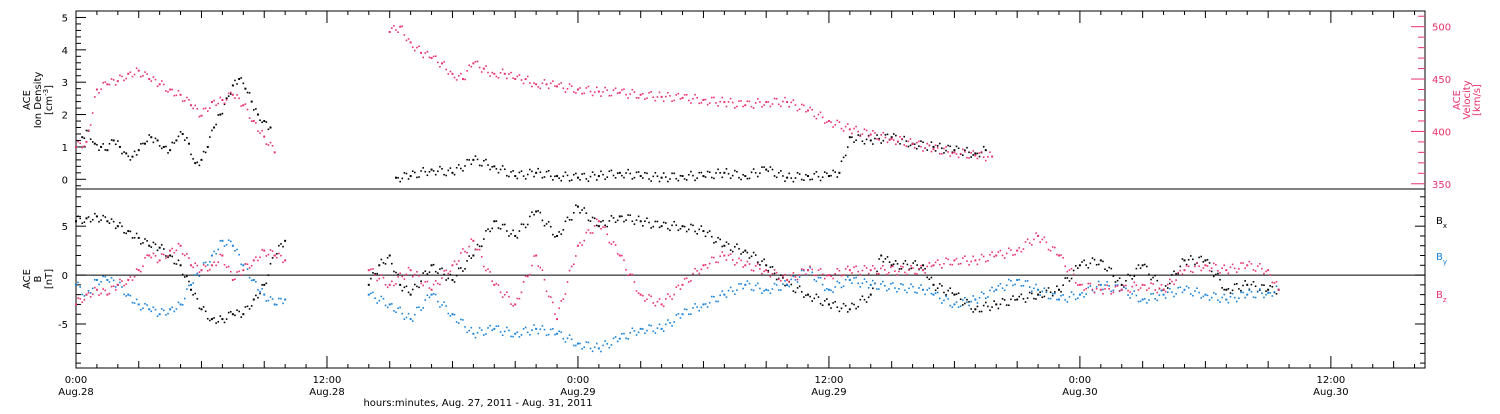  What do you see at coordinates (63, 325) in the screenshot?
I see `bottom-ytick-label: -5` at bounding box center [63, 325].